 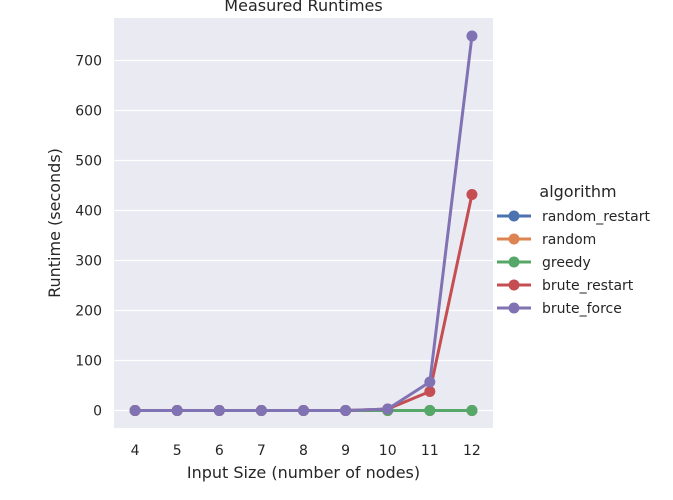 What do you see at coordinates (588, 286) in the screenshot?
I see `legend-label: brute_restart` at bounding box center [588, 286].